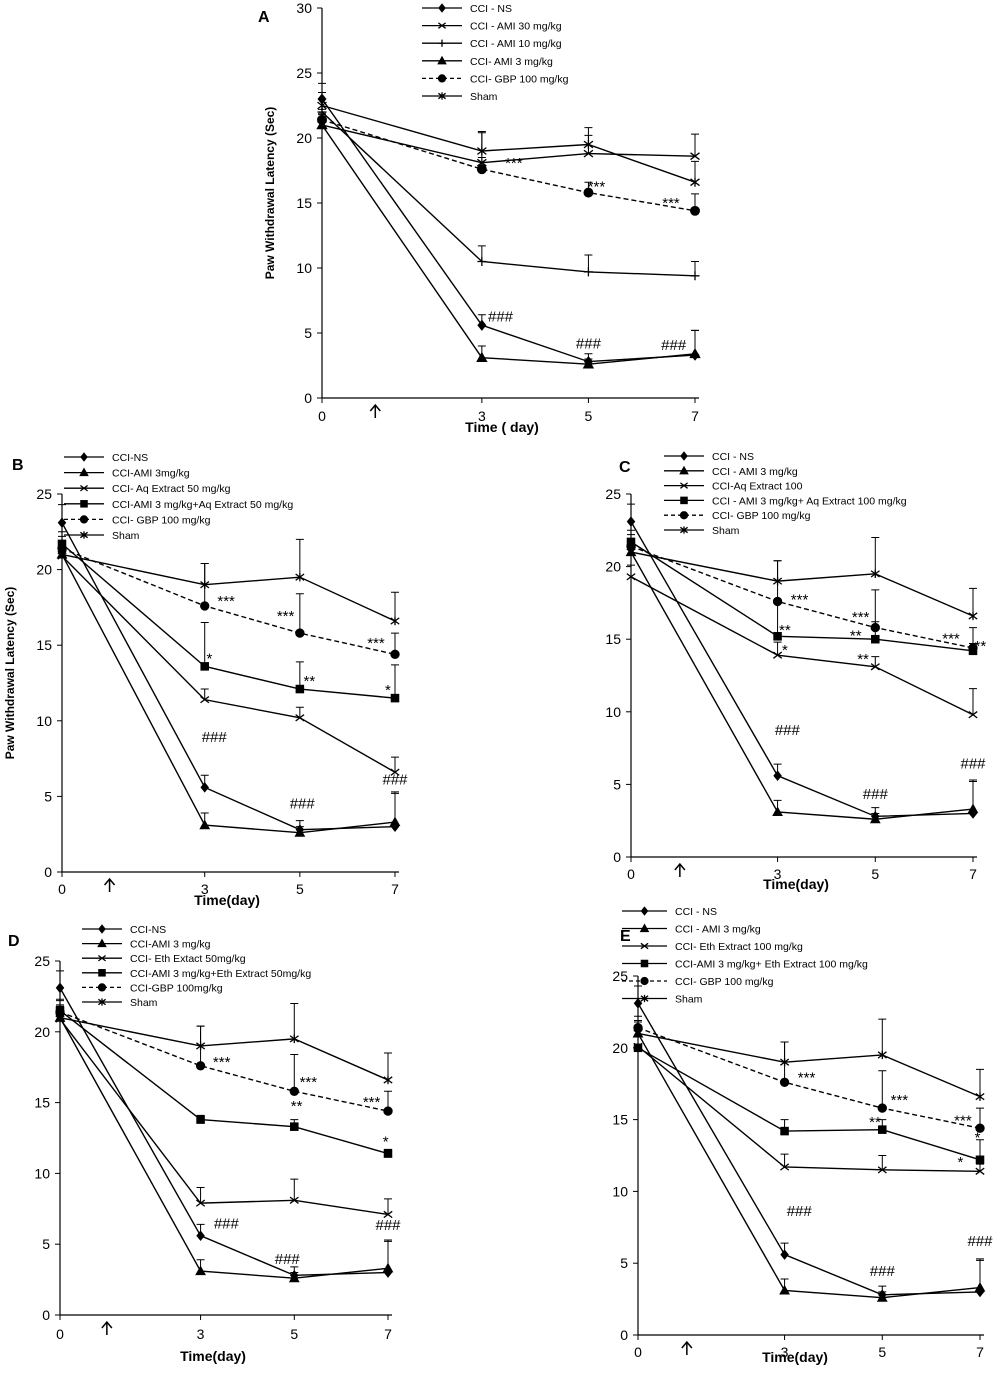  Describe the element at coordinates (739, 947) in the screenshot. I see `legend-label: CCI- Eth Extract 100 mg/kg` at that location.